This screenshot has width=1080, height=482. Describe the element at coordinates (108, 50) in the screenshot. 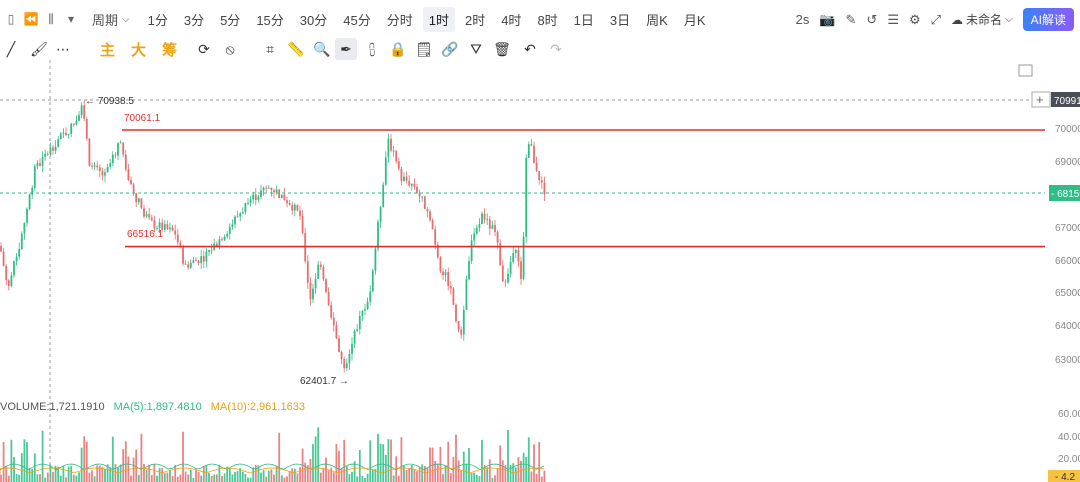

I see `indicator-label-0: 主` at that location.